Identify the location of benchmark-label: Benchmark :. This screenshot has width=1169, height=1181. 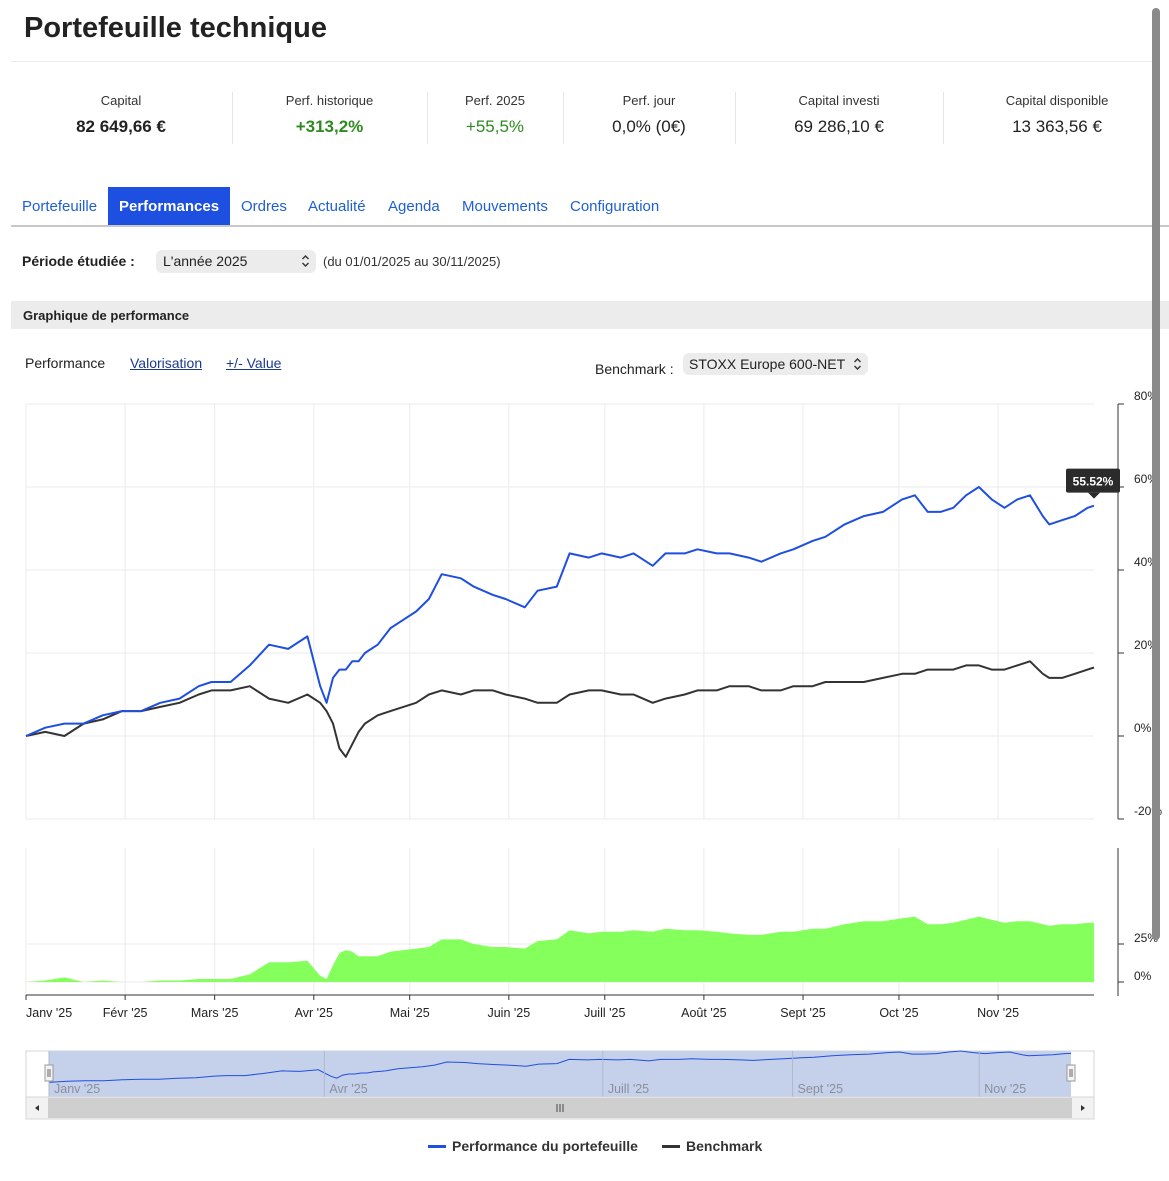
(634, 369).